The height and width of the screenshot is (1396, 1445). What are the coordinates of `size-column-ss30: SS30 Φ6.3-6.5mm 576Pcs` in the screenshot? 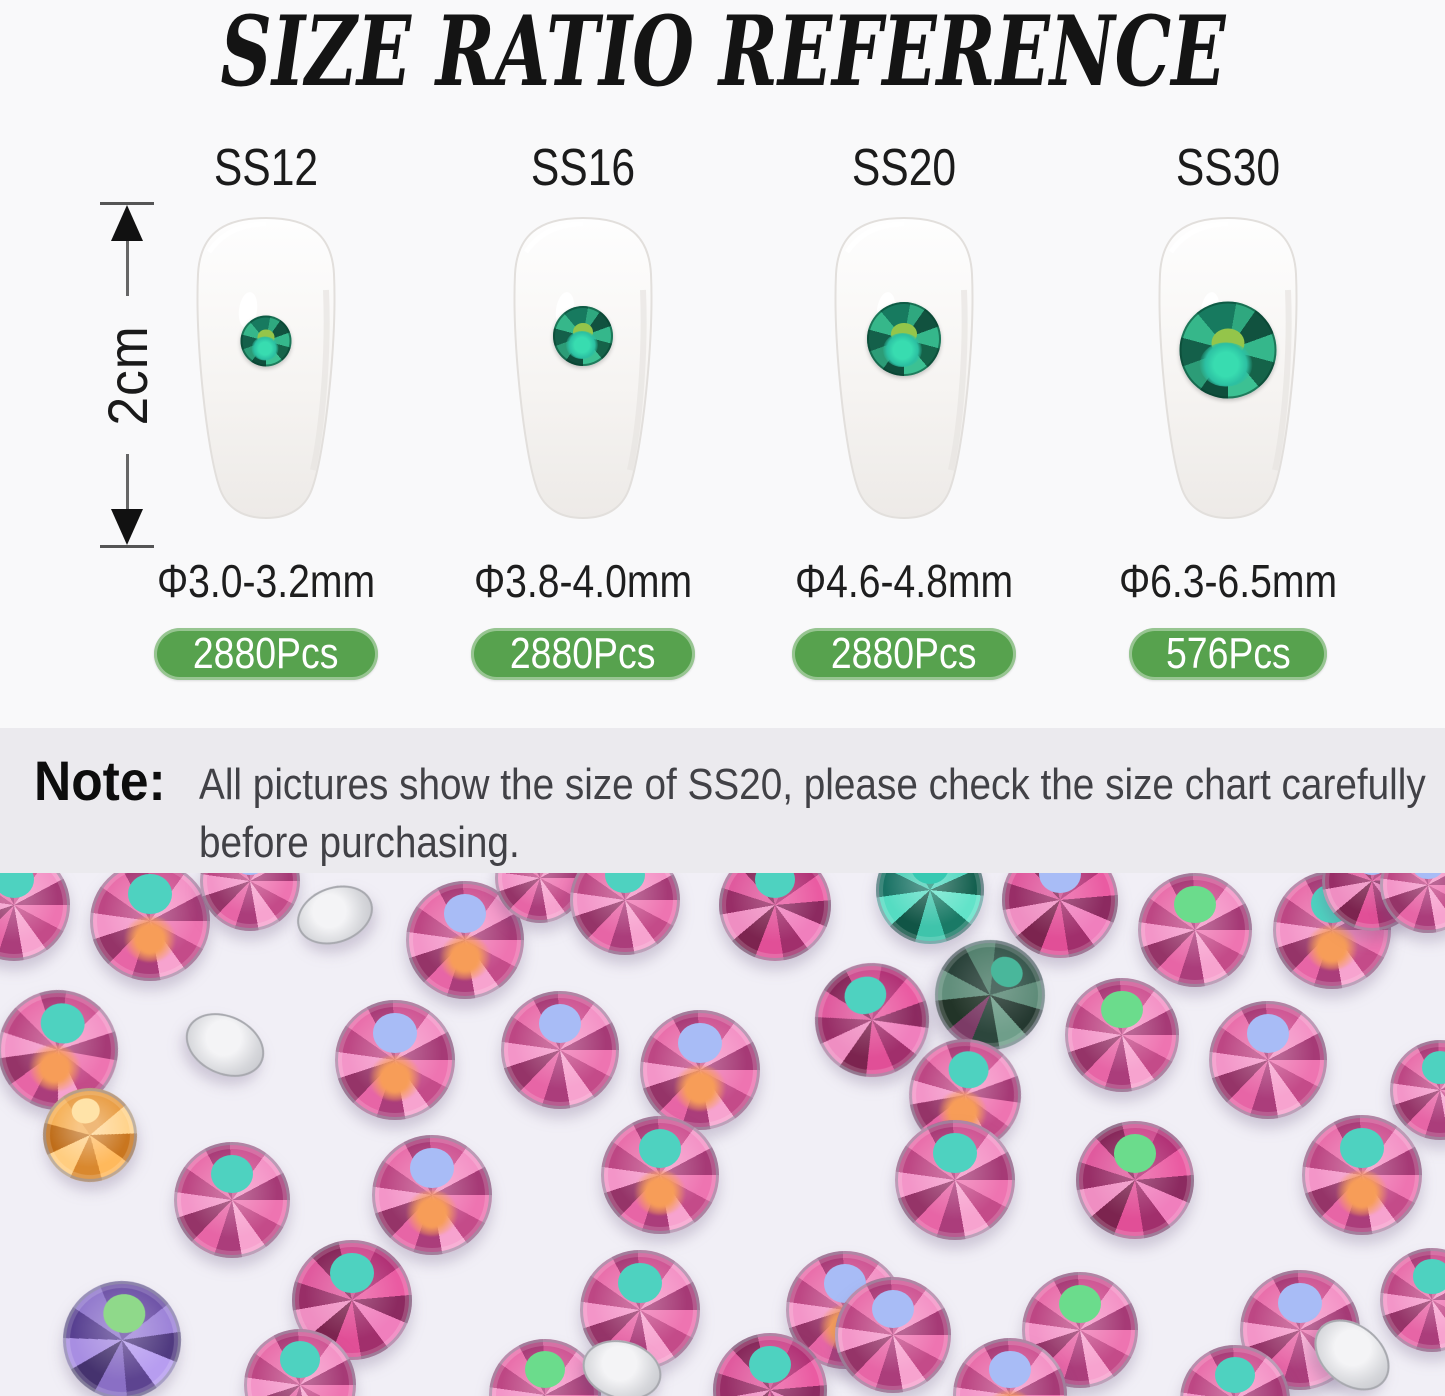 It's located at (1228, 410).